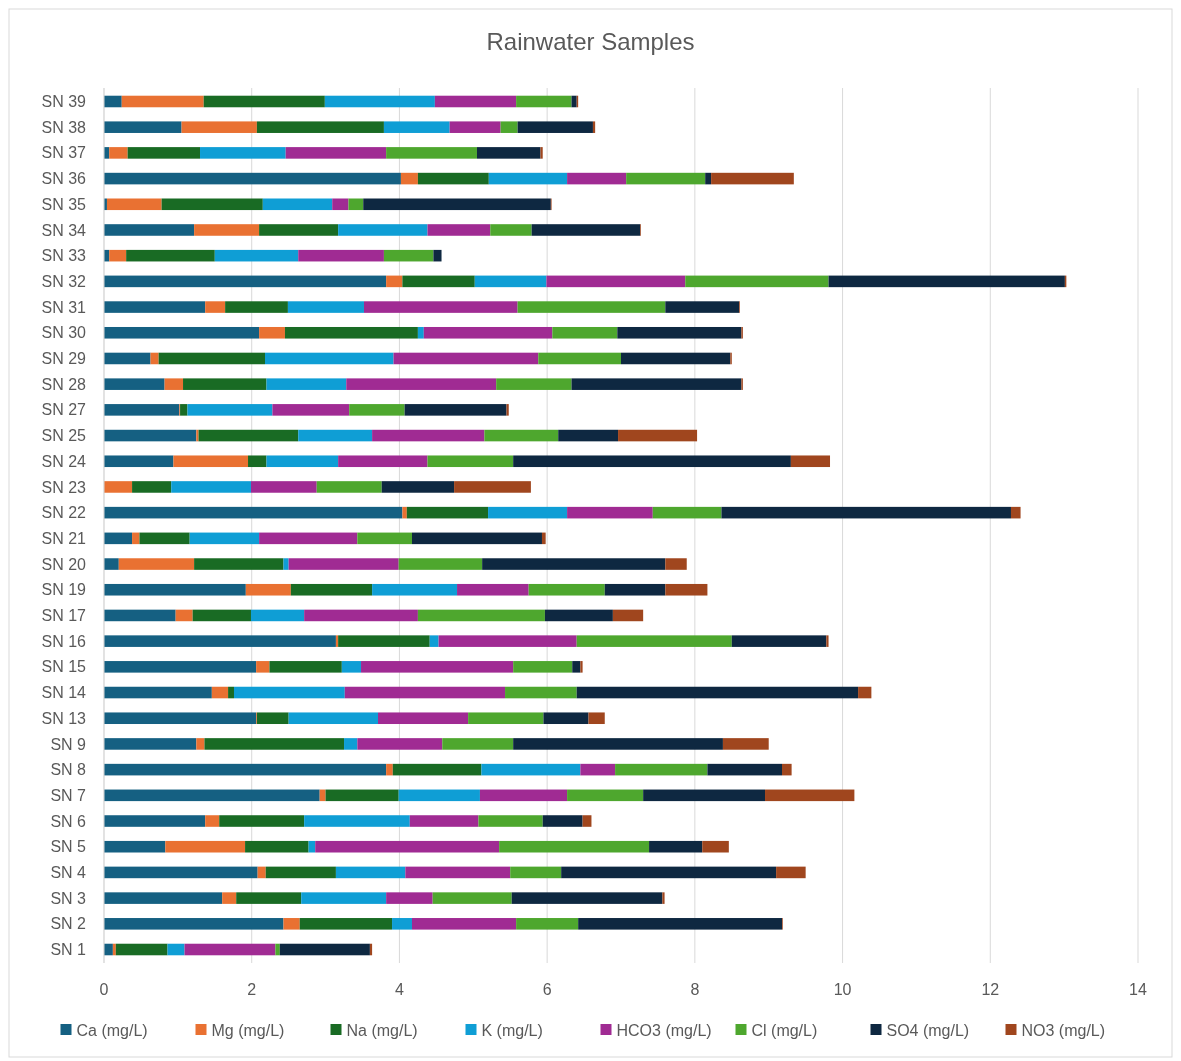  I want to click on legend-label: HCO3 (mg/L), so click(664, 1030).